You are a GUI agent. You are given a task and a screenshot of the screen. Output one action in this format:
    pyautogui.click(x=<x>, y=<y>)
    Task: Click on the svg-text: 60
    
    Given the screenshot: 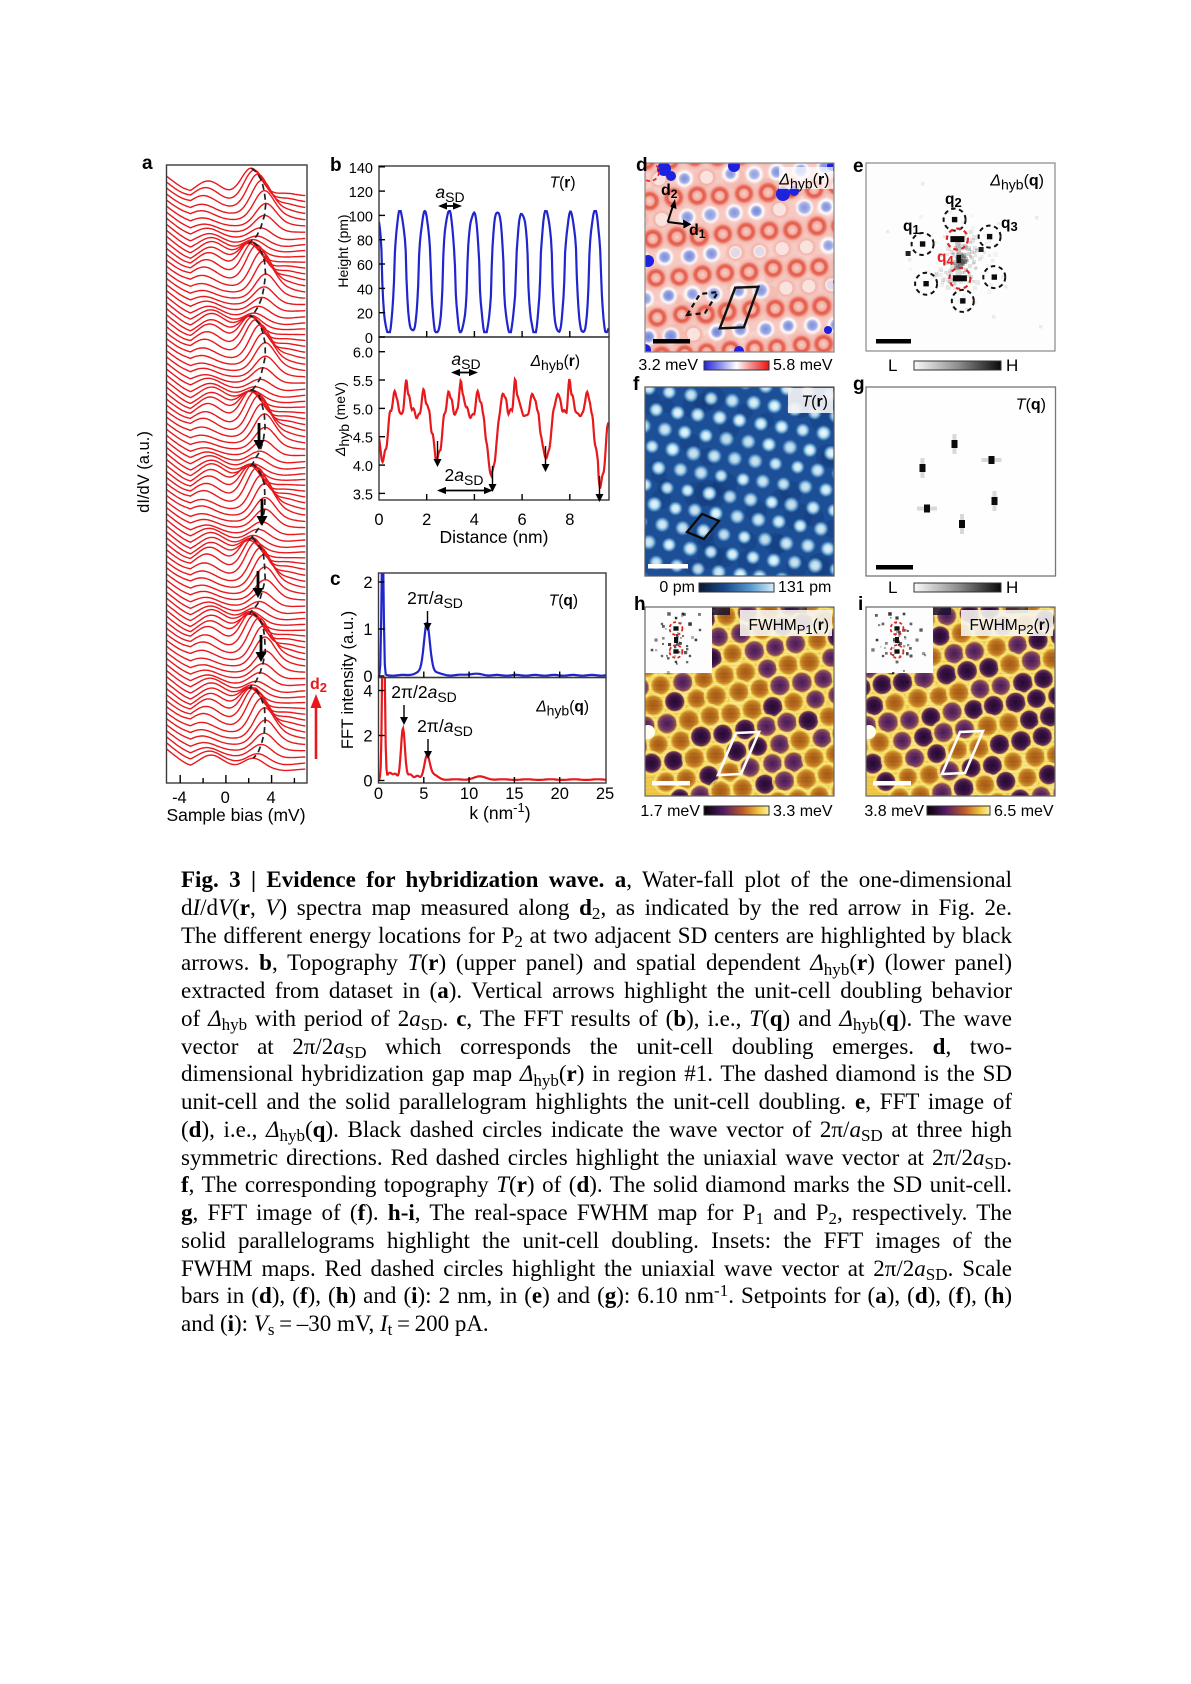 What is the action you would take?
    pyautogui.click(x=365, y=266)
    